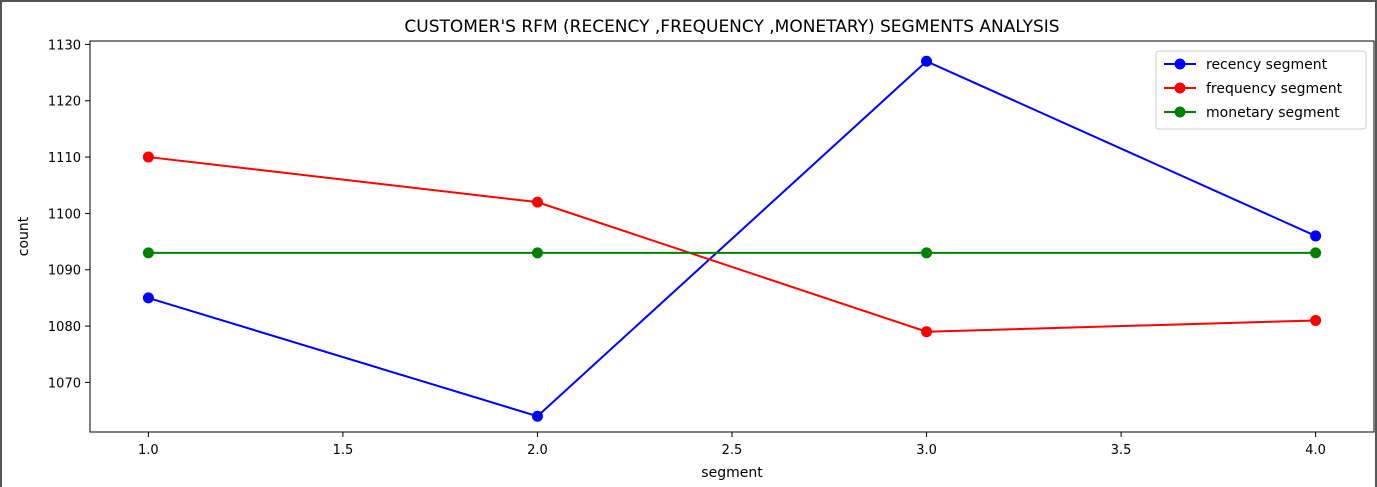 The width and height of the screenshot is (1377, 487). I want to click on x-tick-label: 2.5, so click(732, 450).